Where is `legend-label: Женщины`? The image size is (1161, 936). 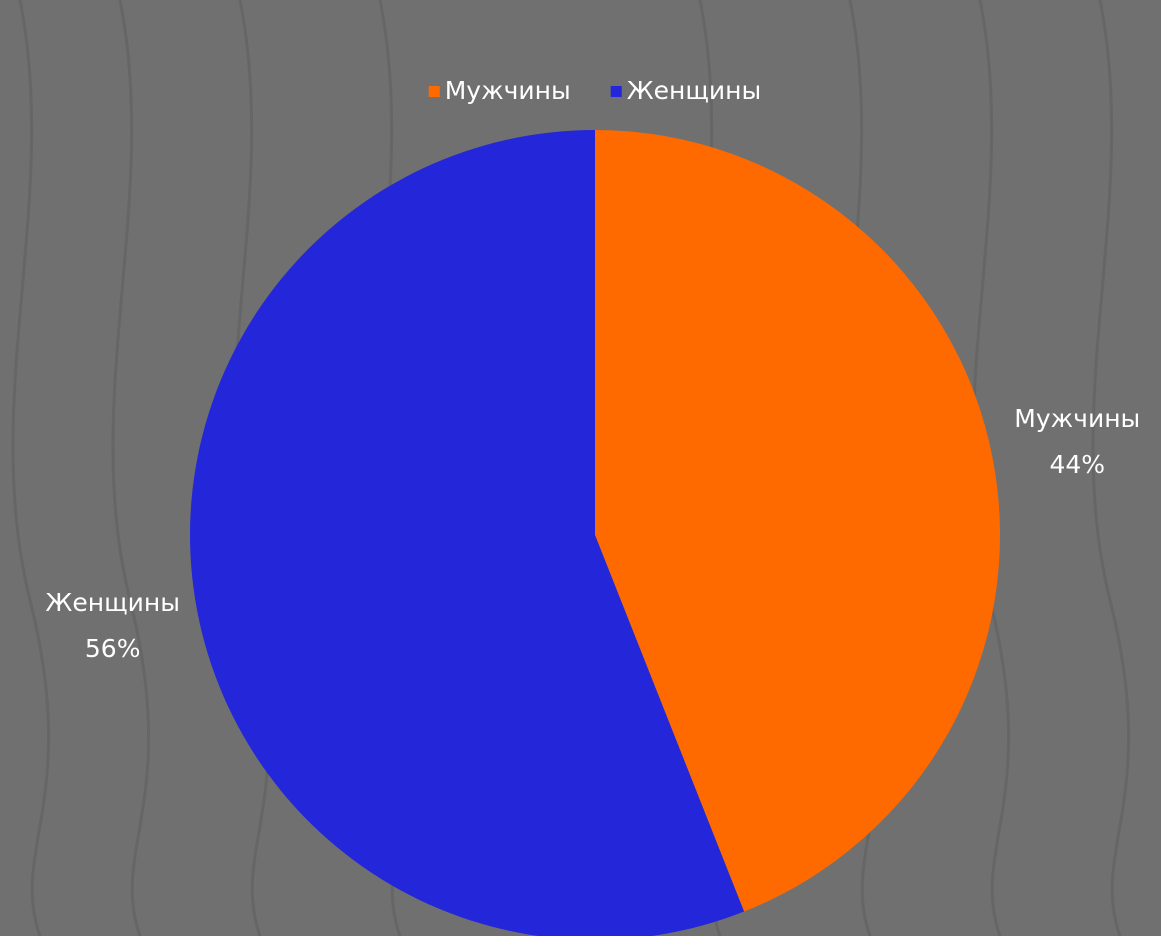 legend-label: Женщины is located at coordinates (694, 90).